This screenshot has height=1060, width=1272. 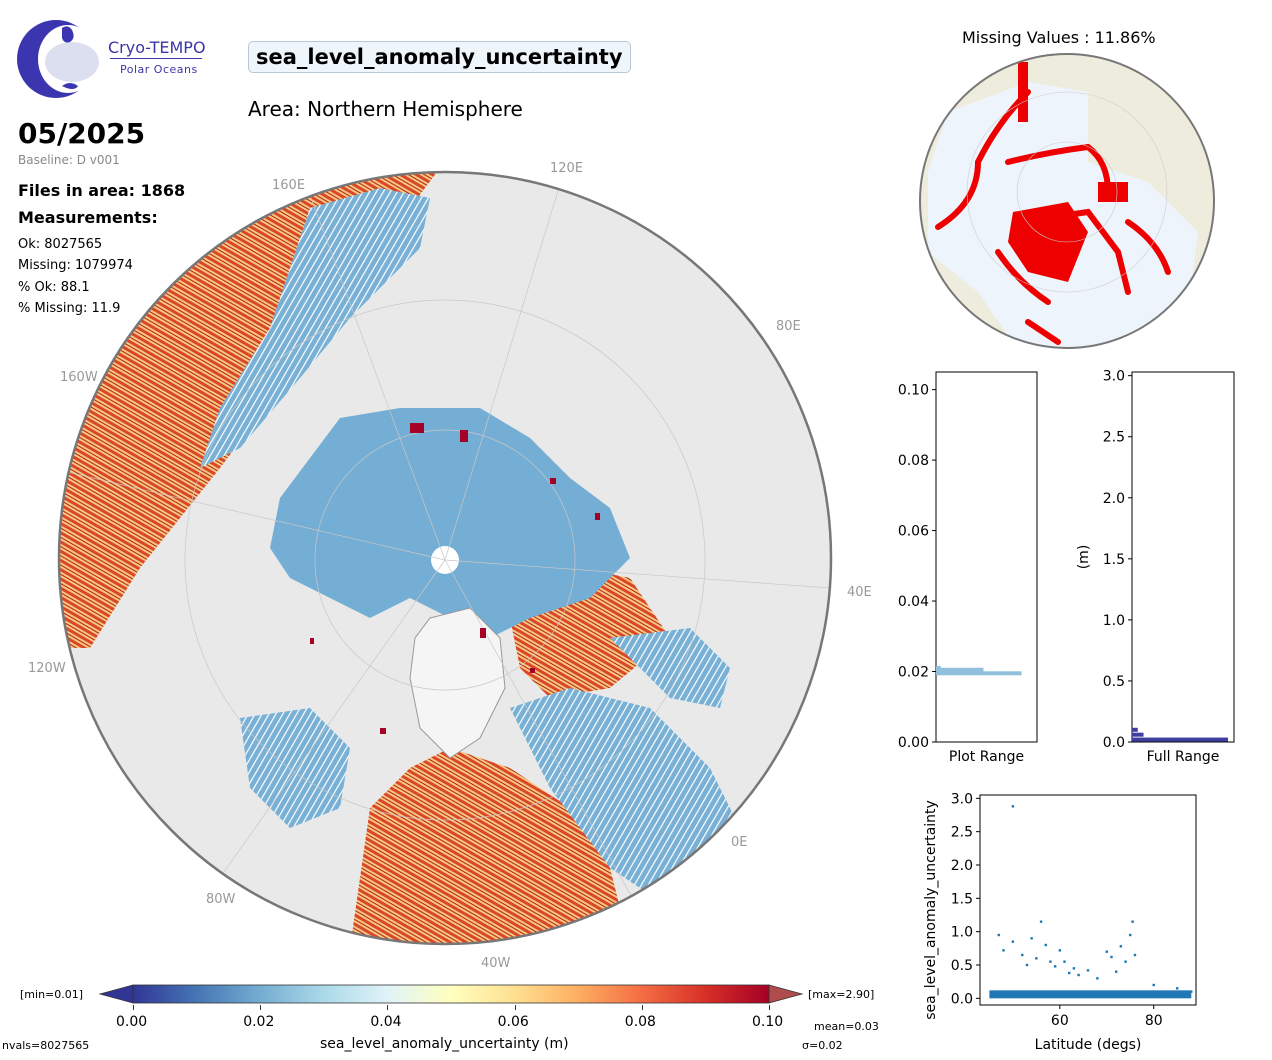 What do you see at coordinates (295, 768) in the screenshot?
I see `hudson-bay-swath` at bounding box center [295, 768].